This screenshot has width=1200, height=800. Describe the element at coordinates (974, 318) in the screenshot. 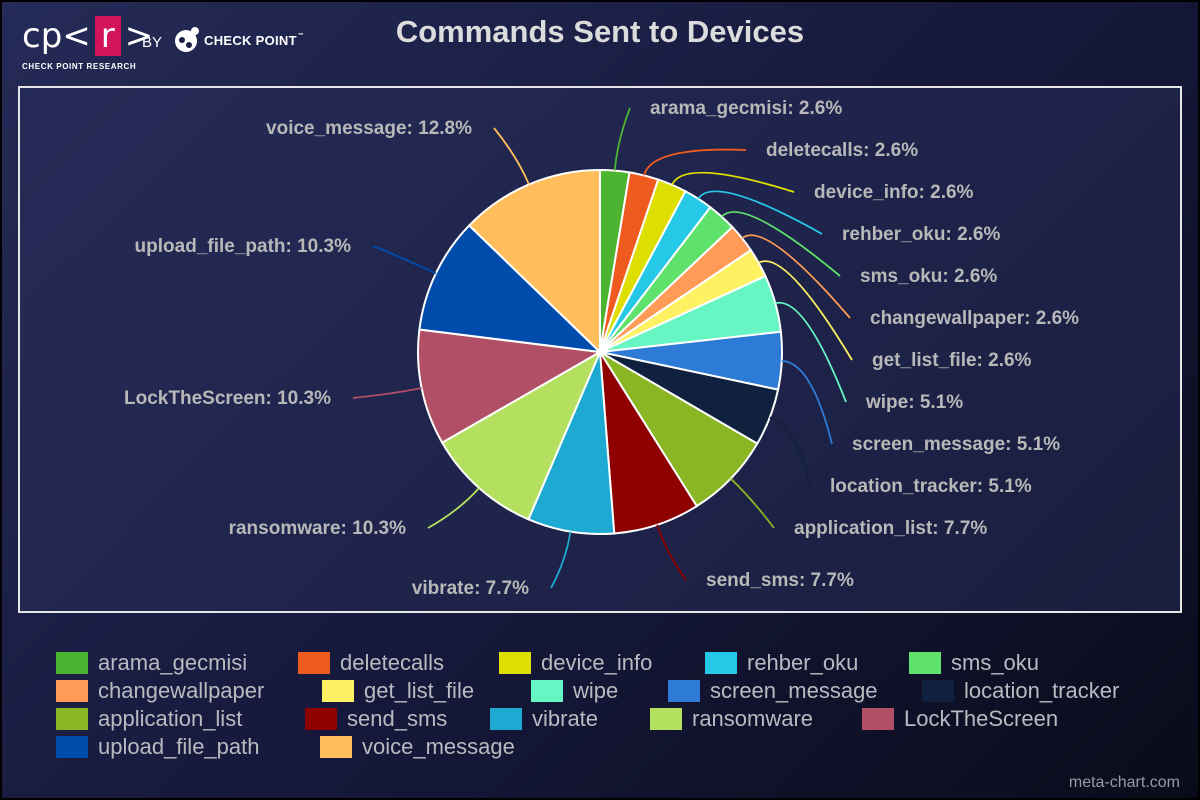

I see `slice-label-changewallpaper: changewallpaper: 2.6%` at that location.